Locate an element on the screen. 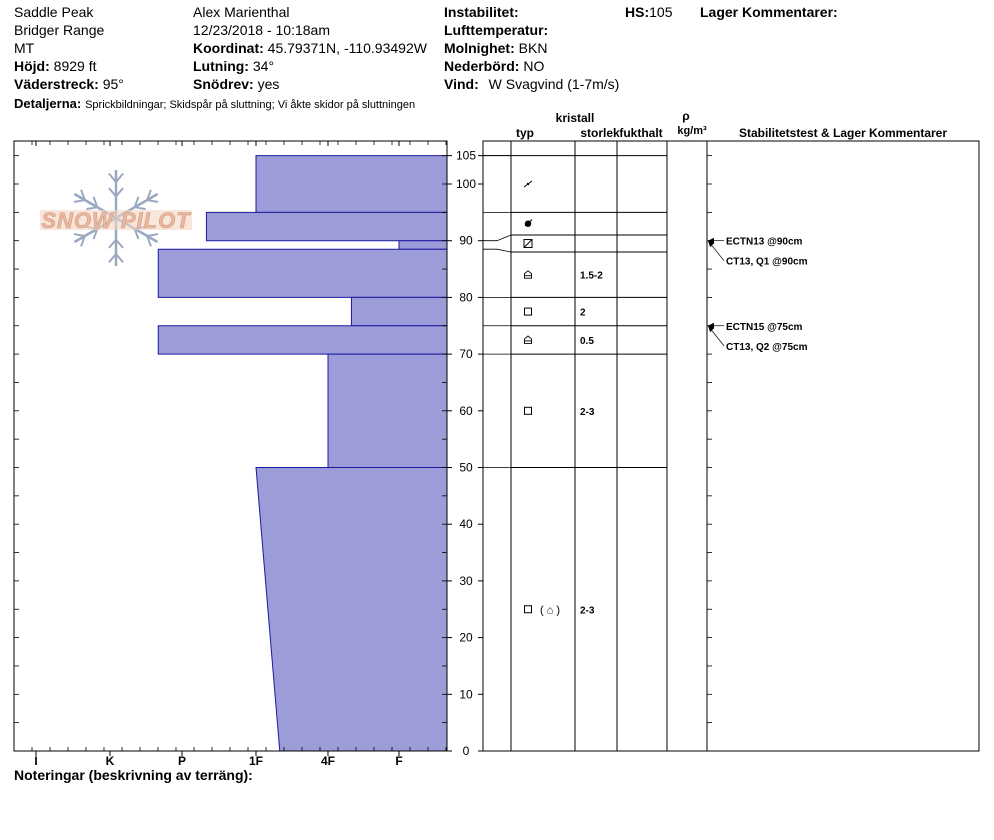 Image resolution: width=994 pixels, height=840 pixels. hardness-tick-label: P is located at coordinates (182, 761).